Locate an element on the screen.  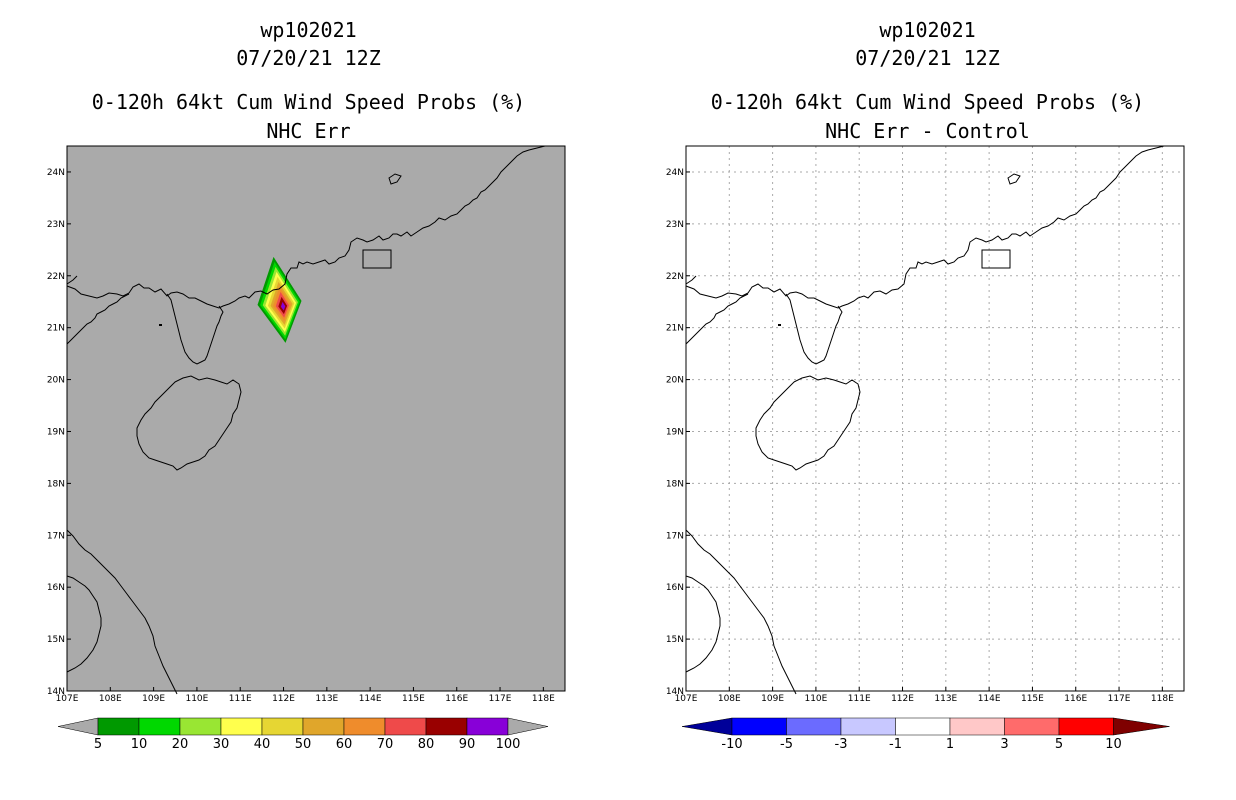
right-title-product: 0-120h 64kt Cum Wind Speed Probs (%) is located at coordinates (927, 102).